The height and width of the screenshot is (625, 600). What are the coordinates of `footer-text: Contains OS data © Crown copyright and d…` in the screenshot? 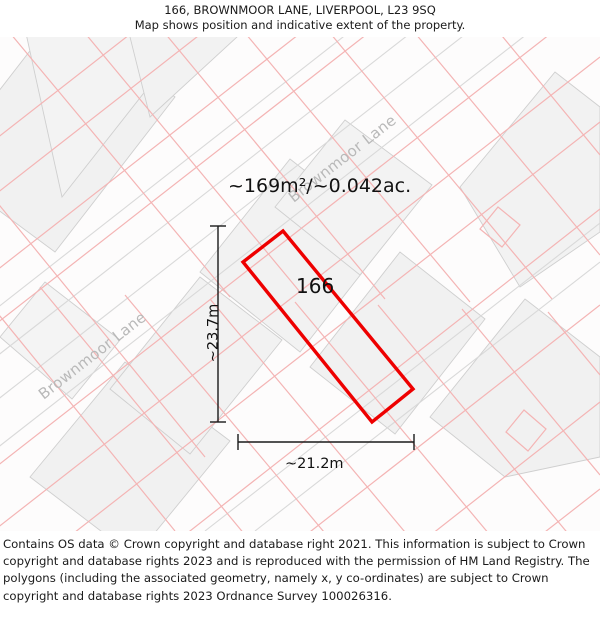 It's located at (296, 570).